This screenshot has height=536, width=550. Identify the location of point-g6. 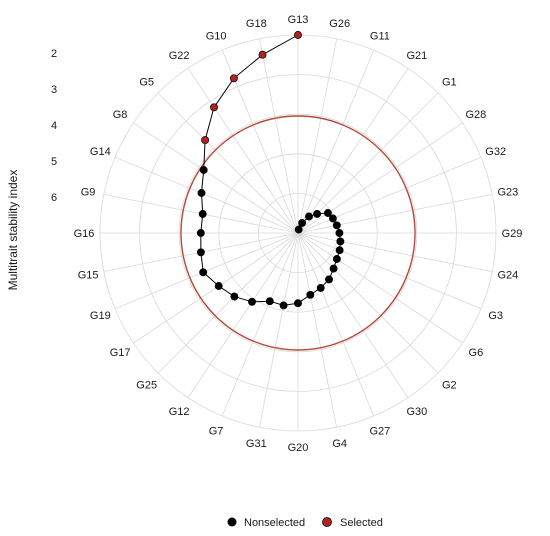
(336, 259).